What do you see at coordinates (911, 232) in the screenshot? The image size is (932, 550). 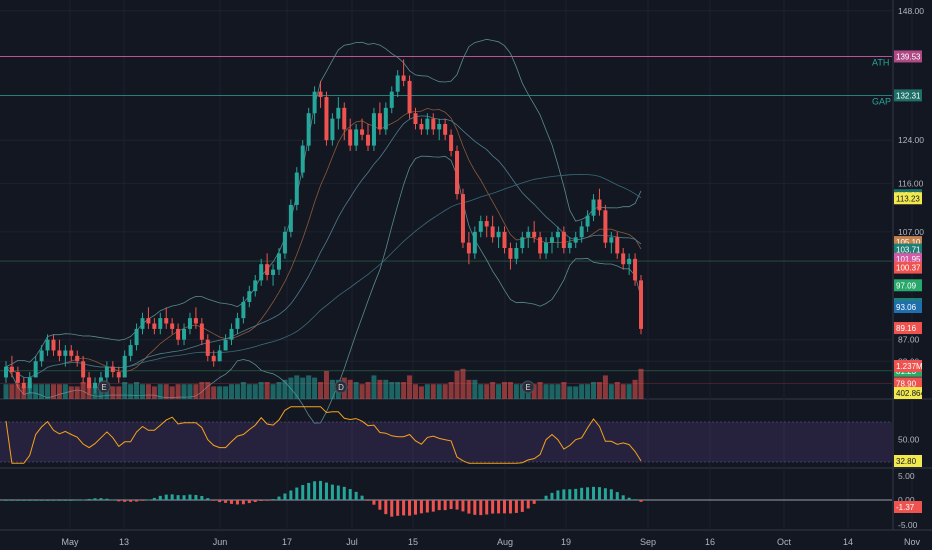 I see `price-tick-label: 107.00` at bounding box center [911, 232].